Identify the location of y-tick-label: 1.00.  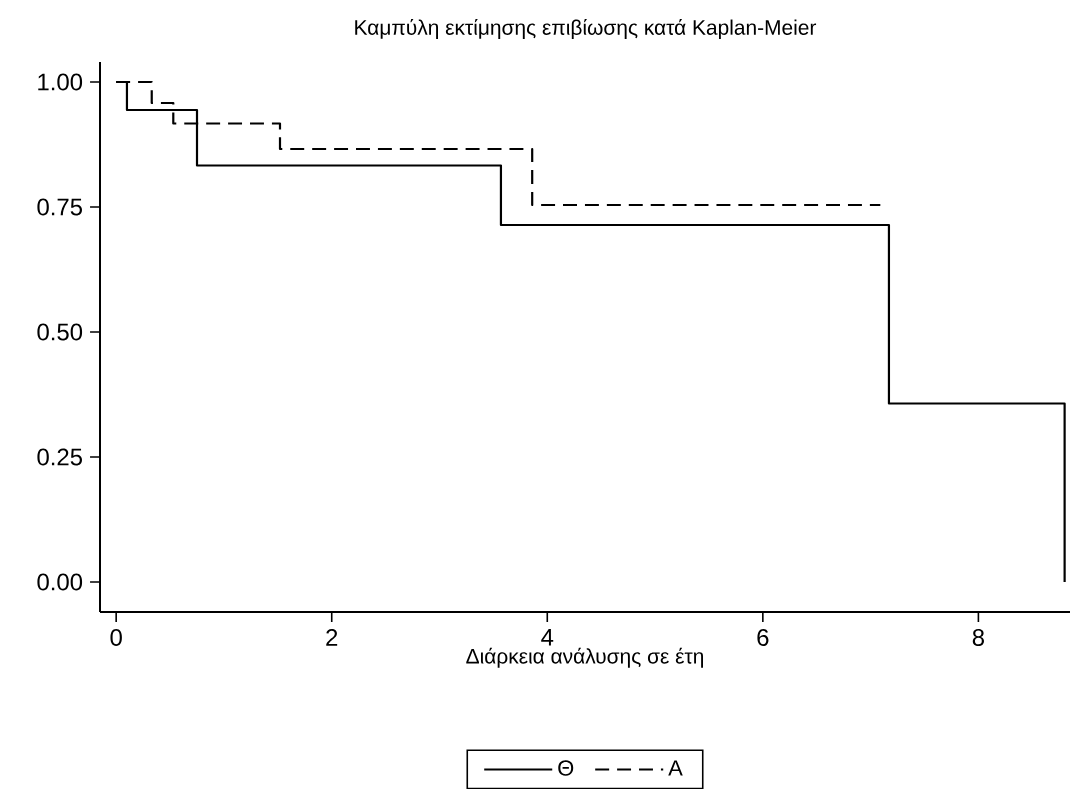
(60, 82).